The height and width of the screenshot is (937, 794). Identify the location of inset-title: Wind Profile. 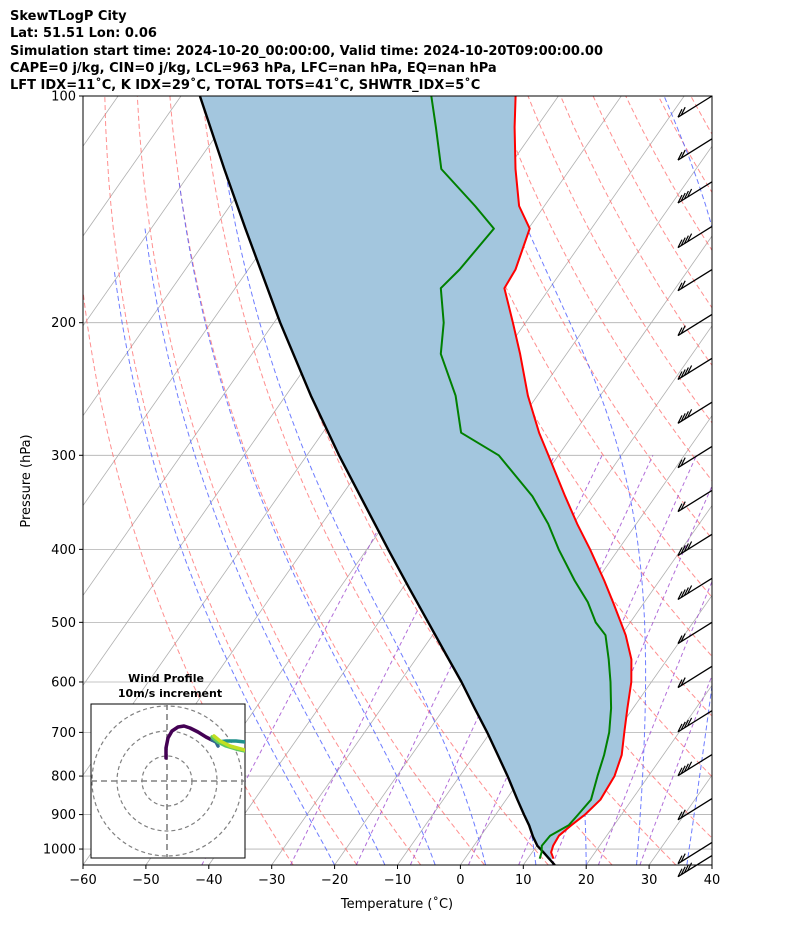
(166, 678).